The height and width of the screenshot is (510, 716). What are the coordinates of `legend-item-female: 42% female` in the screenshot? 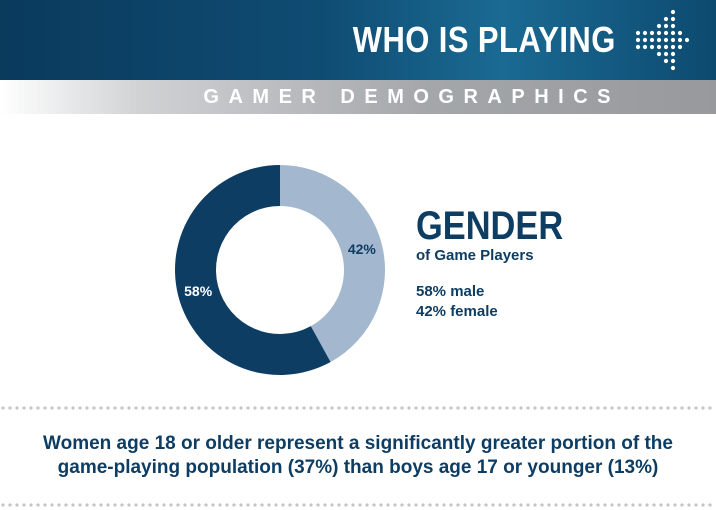 It's located at (457, 311).